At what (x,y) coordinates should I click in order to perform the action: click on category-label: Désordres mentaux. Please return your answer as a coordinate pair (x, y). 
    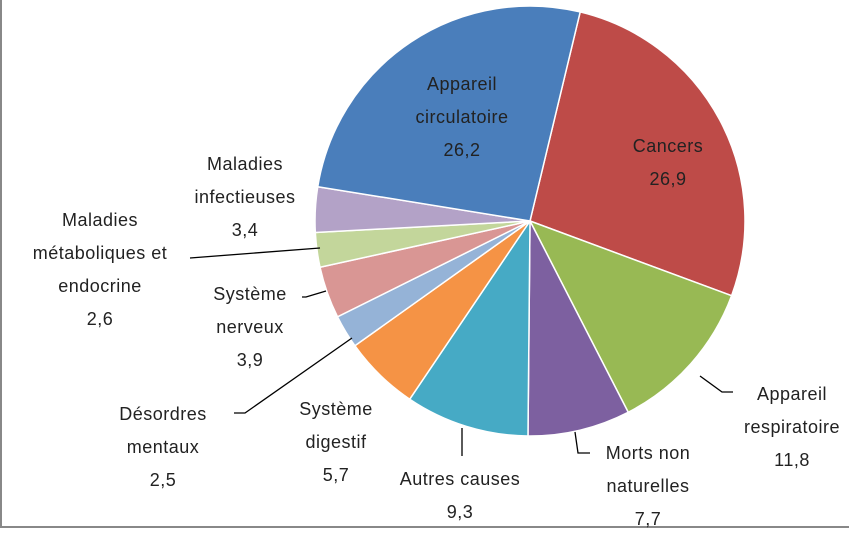
    Looking at the image, I should click on (163, 430).